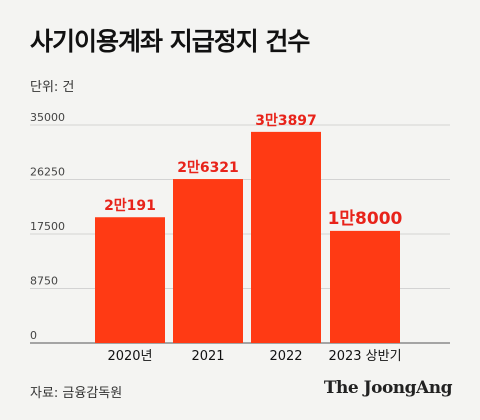 The width and height of the screenshot is (480, 420). Describe the element at coordinates (170, 41) in the screenshot. I see `chart-title: 사기이용계좌 지급정지 건수` at that location.